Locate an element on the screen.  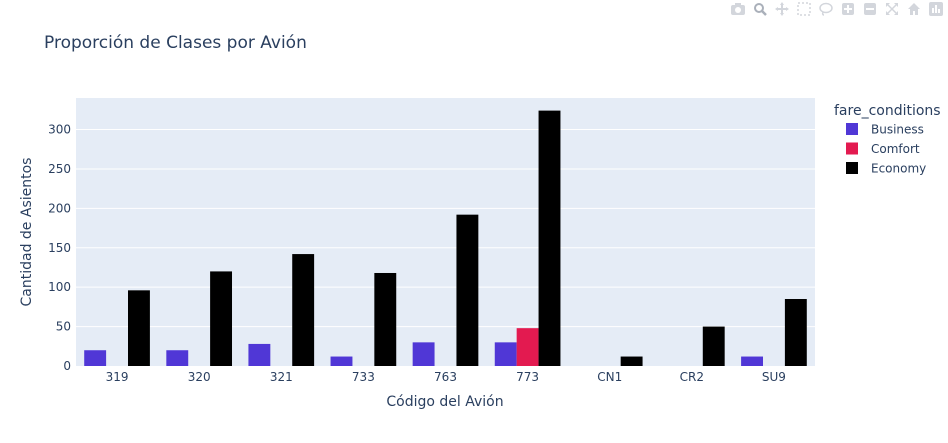
legend-label-economy: Economy is located at coordinates (898, 169).